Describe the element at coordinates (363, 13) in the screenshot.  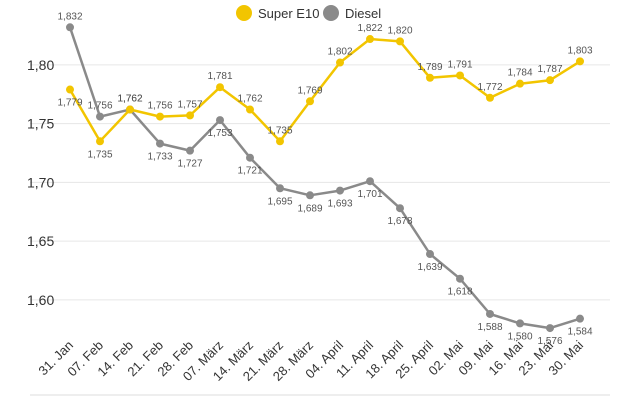
I see `legend-label-1: Diesel` at that location.